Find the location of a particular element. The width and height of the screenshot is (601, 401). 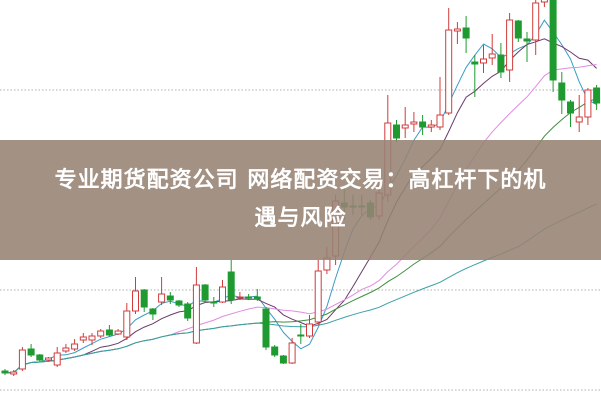

banner-title-line-1: 专业期货配资公司 网络配资交易：高杠杆下的机 is located at coordinates (300, 180).